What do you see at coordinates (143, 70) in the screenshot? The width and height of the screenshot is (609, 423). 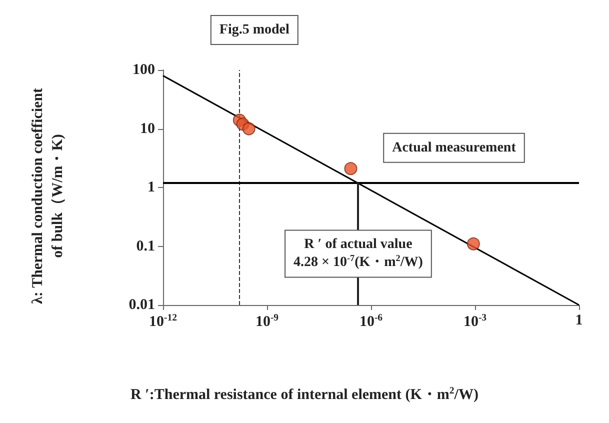 I see `y-tick-label: 100` at bounding box center [143, 70].